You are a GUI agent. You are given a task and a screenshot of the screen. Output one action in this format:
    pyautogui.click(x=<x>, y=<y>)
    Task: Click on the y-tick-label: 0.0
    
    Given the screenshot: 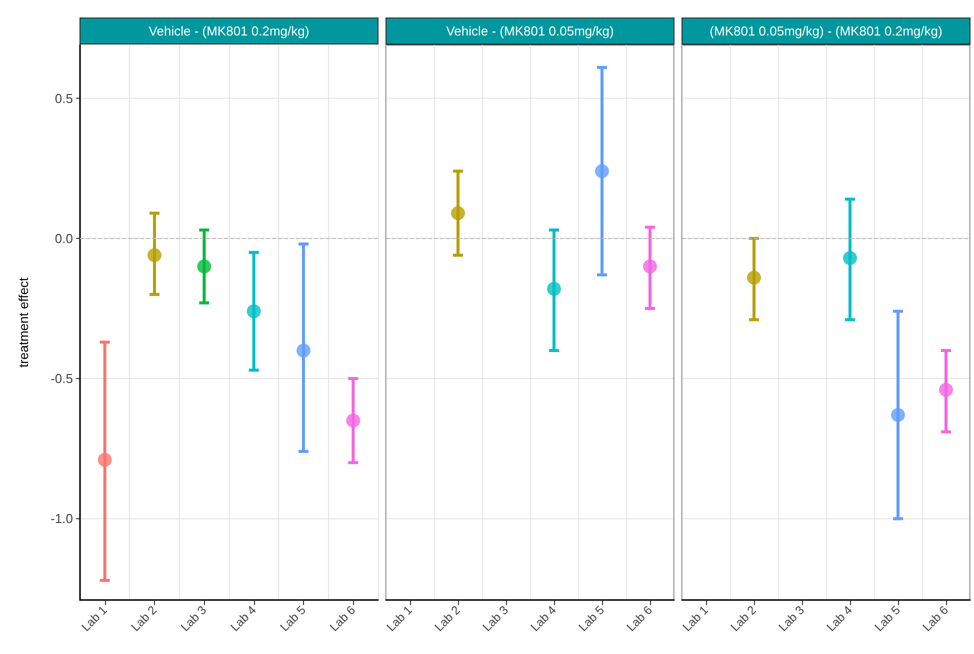 What is the action you would take?
    pyautogui.click(x=63, y=238)
    